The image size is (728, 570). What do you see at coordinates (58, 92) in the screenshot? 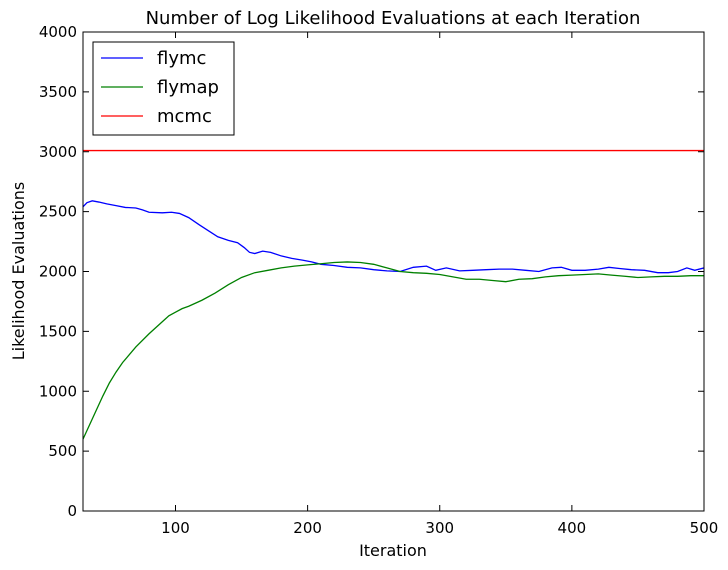
I see `y-tick-label: 3500` at bounding box center [58, 92].